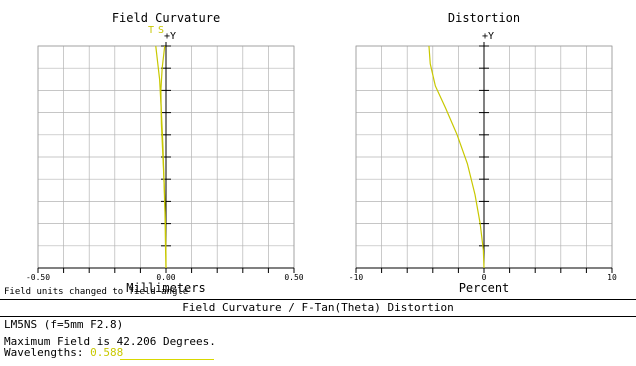 The height and width of the screenshot is (366, 636). What do you see at coordinates (107, 352) in the screenshot?
I see `wavelength-value: 0.588` at bounding box center [107, 352].